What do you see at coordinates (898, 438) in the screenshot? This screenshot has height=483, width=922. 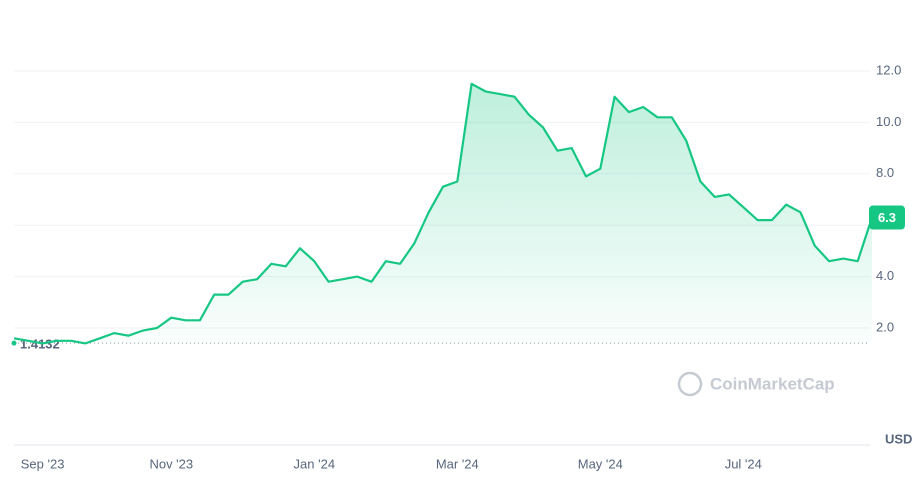 I see `y-unit: USD` at bounding box center [898, 438].